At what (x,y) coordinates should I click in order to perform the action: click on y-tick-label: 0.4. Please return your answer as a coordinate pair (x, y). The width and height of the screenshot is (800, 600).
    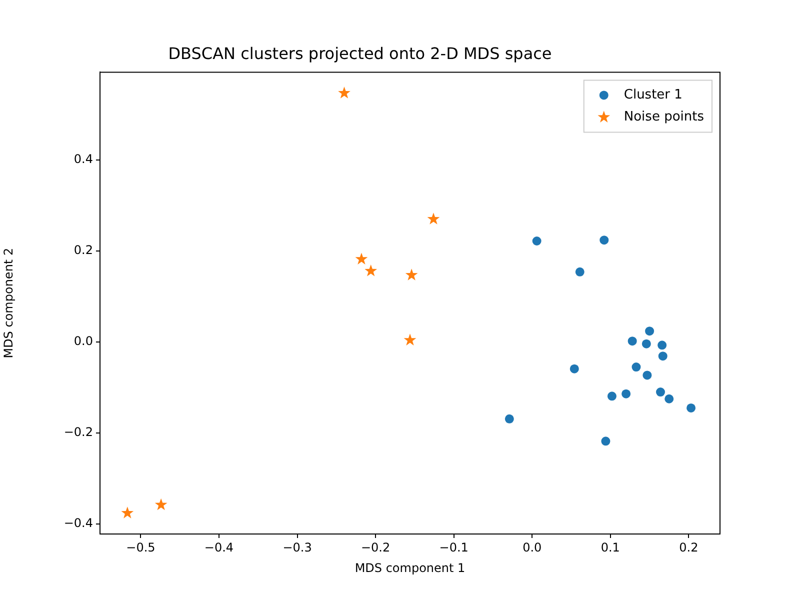
    Looking at the image, I should click on (83, 159).